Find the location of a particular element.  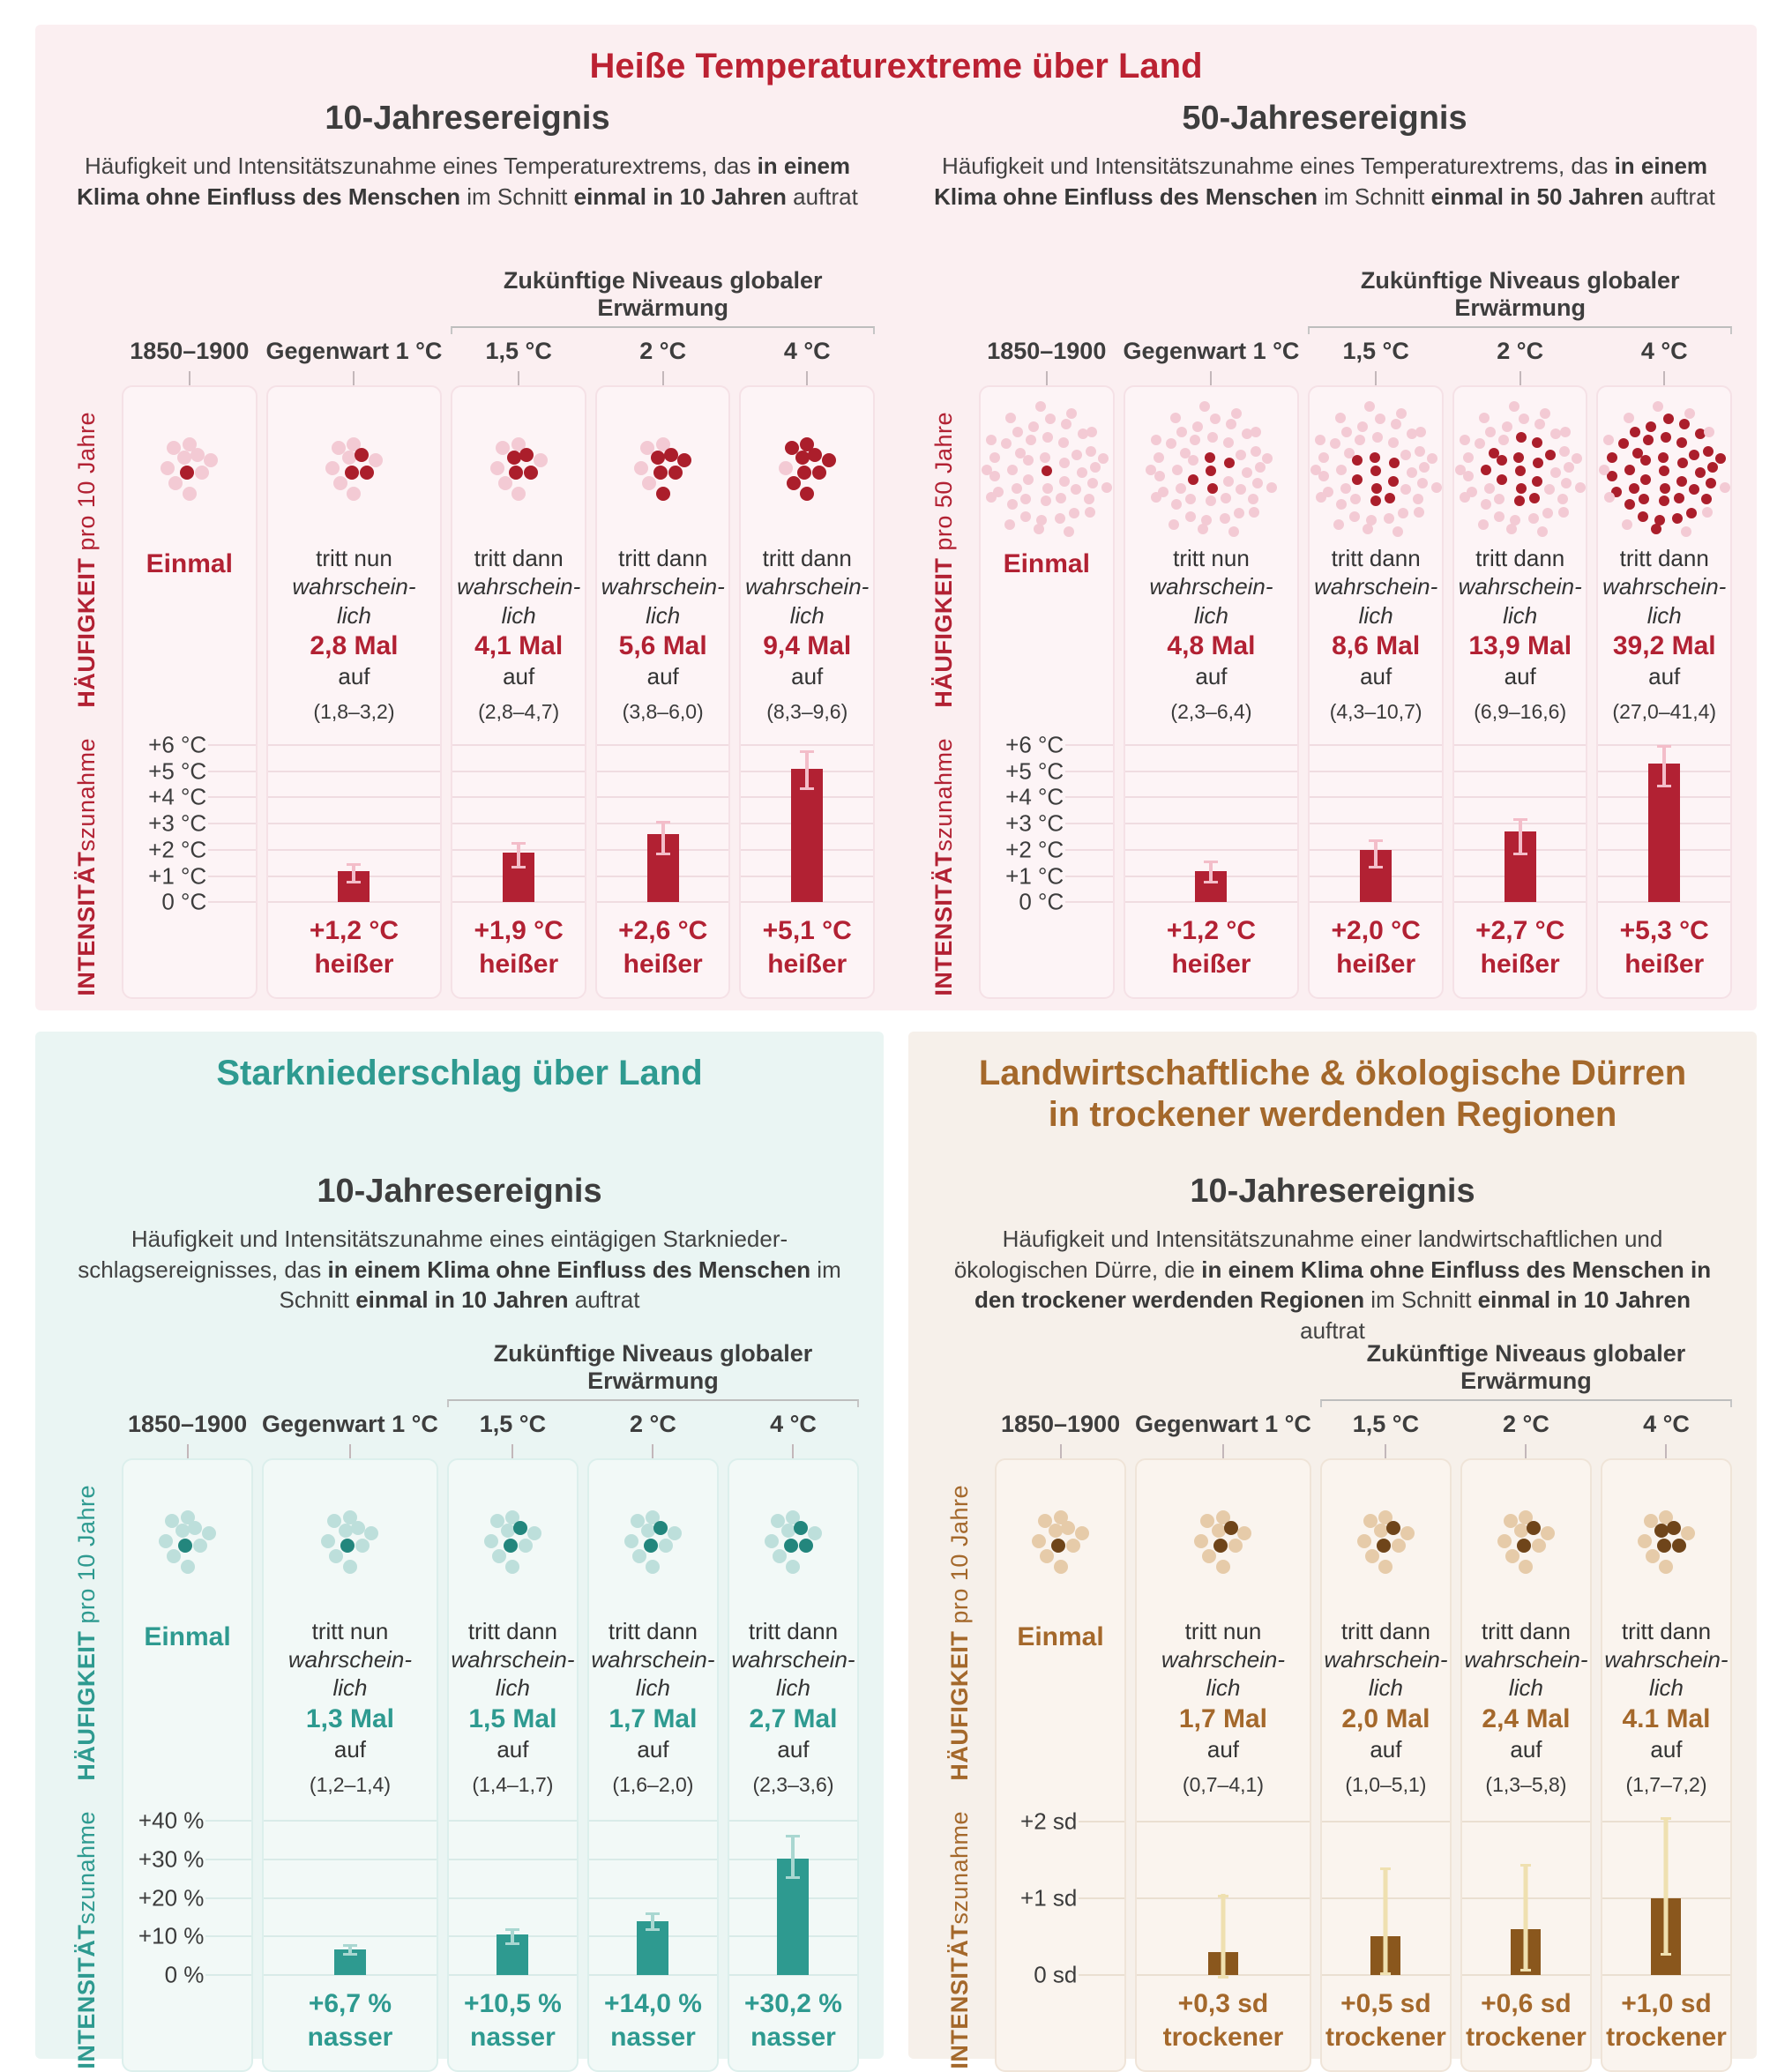

intensity-value-label: +10,5 % nasser is located at coordinates (513, 2014).